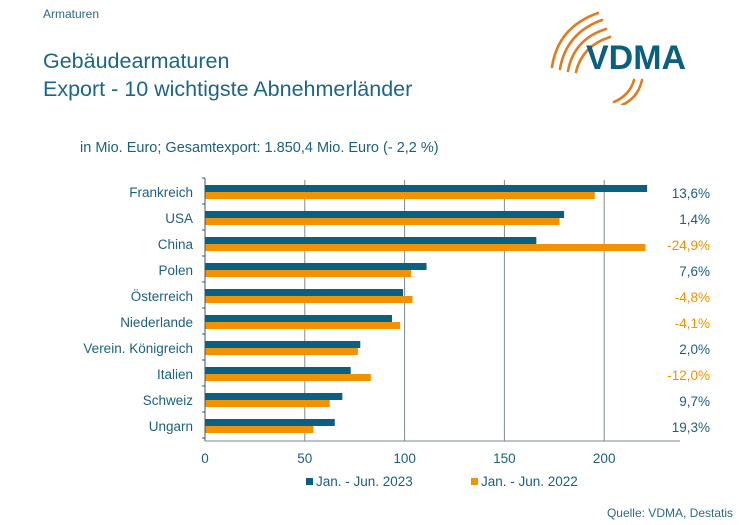  What do you see at coordinates (304, 458) in the screenshot?
I see `x-tick-label: 50` at bounding box center [304, 458].